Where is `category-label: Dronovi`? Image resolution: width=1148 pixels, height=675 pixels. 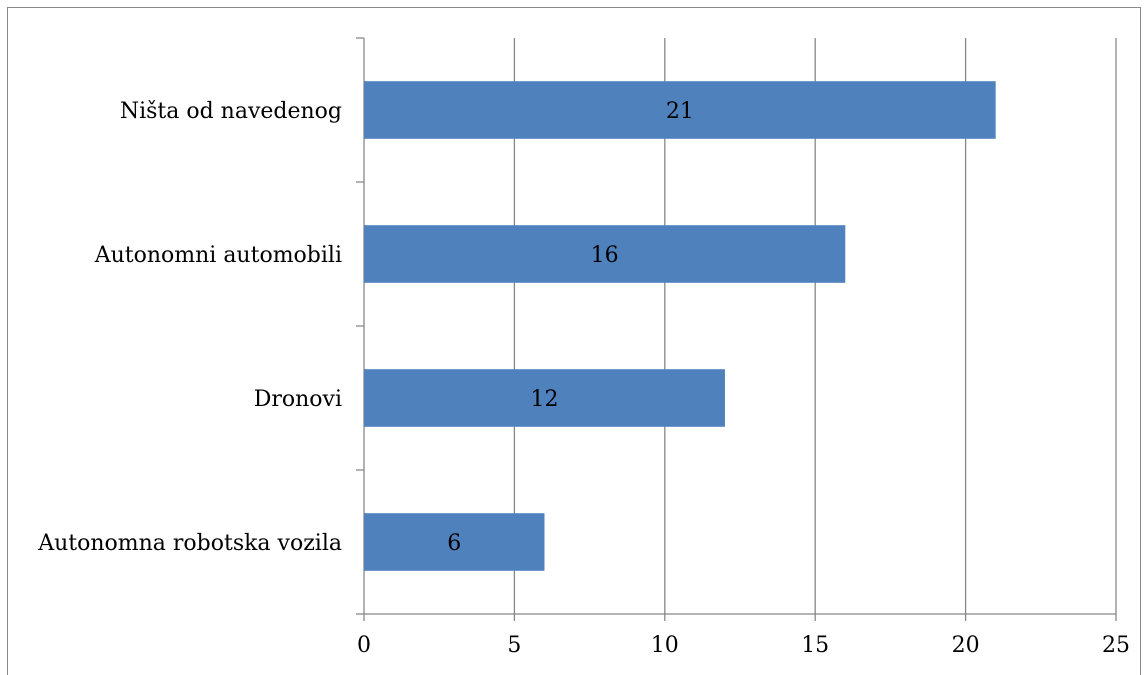
category-label: Dronovi is located at coordinates (298, 399).